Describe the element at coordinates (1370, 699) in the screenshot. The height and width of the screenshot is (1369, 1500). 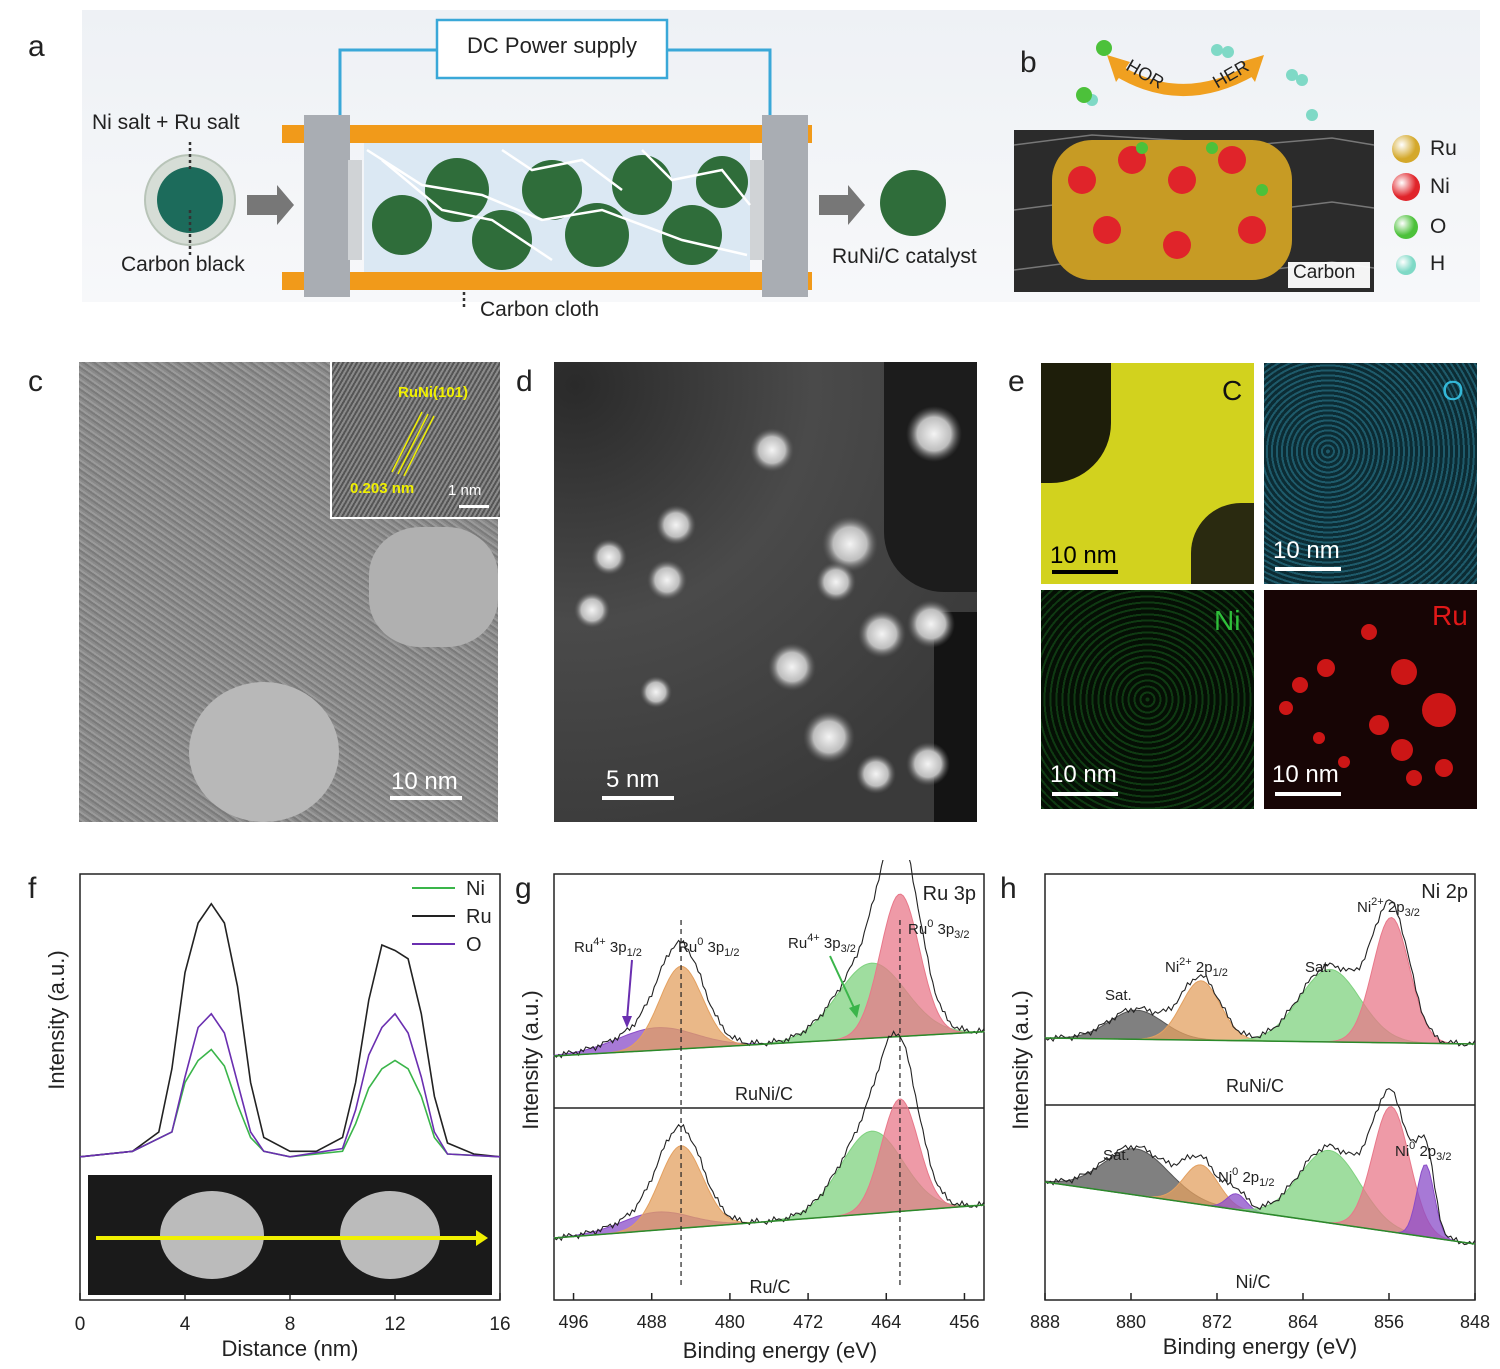
I see `eds-map-ru` at that location.